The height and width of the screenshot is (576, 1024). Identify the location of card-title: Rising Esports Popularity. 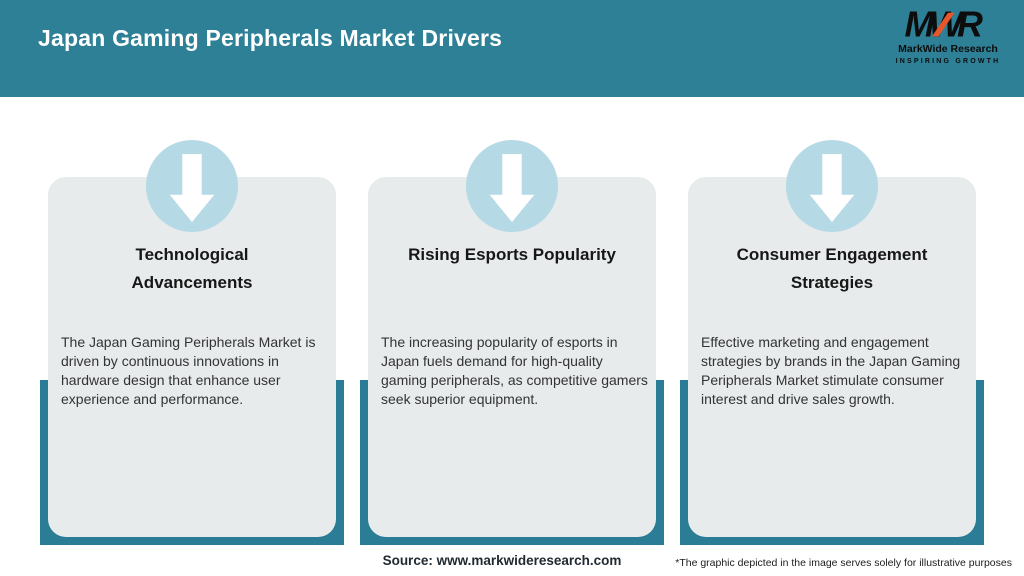
(512, 254).